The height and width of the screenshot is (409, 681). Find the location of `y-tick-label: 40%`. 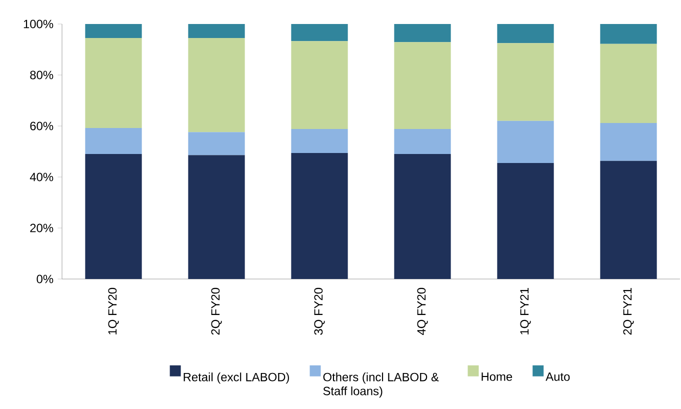

y-tick-label: 40% is located at coordinates (42, 177).